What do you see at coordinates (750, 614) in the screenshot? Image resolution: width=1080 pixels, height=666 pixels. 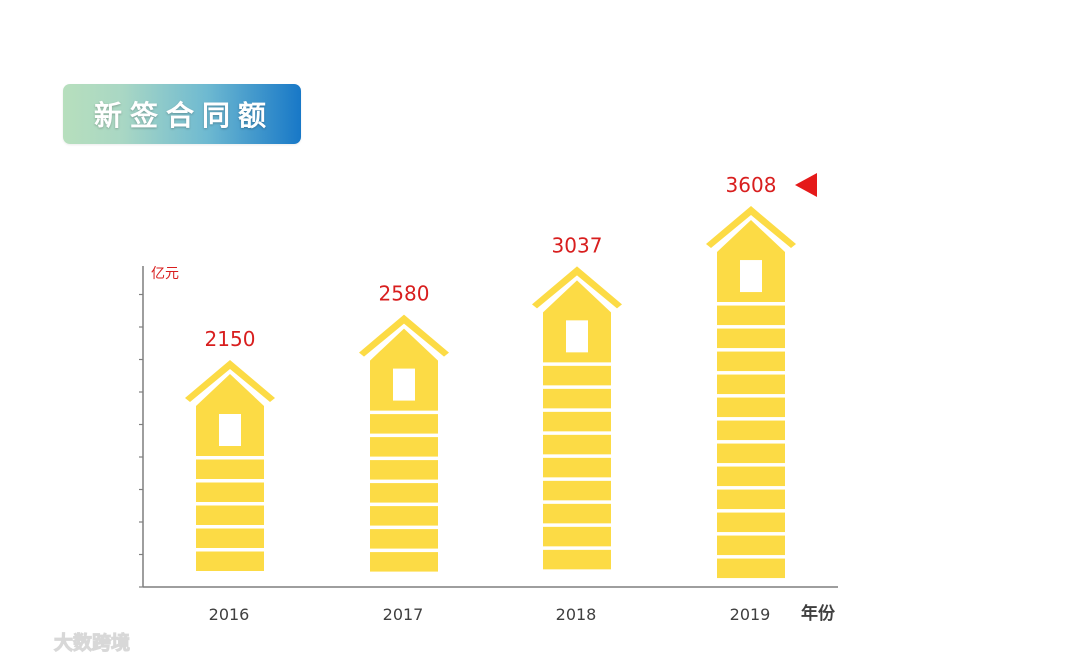 I see `x-tick-label: 2019` at bounding box center [750, 614].